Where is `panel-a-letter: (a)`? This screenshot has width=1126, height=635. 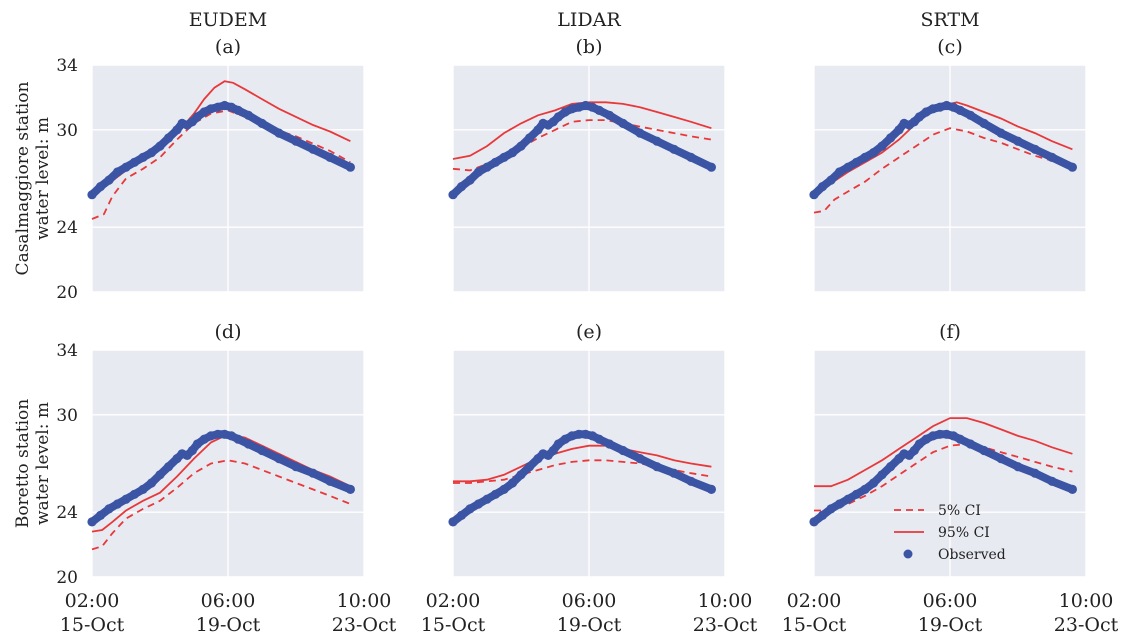
panel-a-letter: (a) is located at coordinates (228, 47).